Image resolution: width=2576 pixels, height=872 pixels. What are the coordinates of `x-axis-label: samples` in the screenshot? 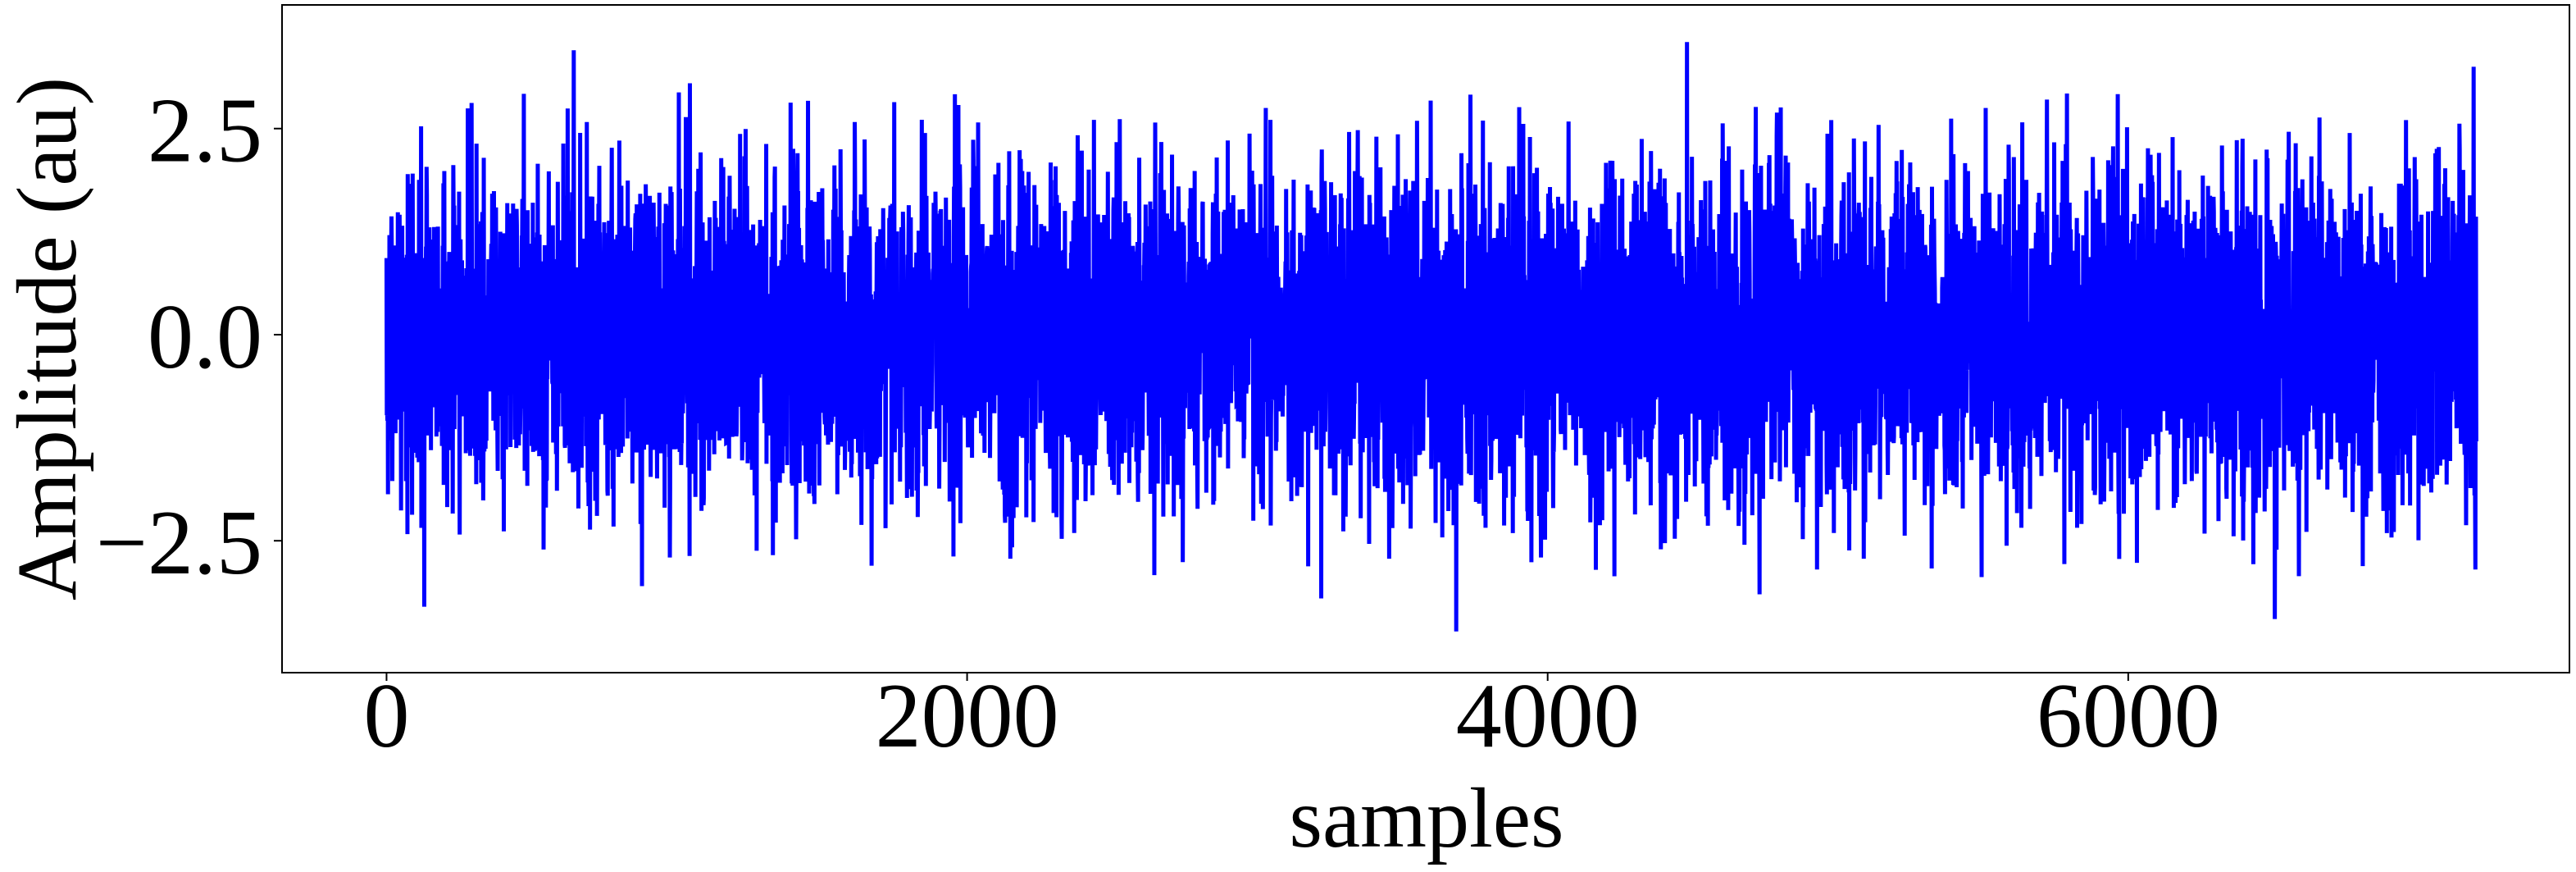 It's located at (1426, 818).